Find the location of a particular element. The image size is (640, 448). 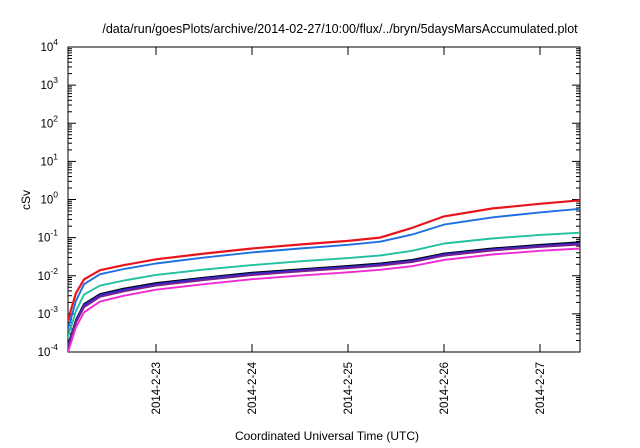

y-tick-label: 10¹ is located at coordinates (49, 159).